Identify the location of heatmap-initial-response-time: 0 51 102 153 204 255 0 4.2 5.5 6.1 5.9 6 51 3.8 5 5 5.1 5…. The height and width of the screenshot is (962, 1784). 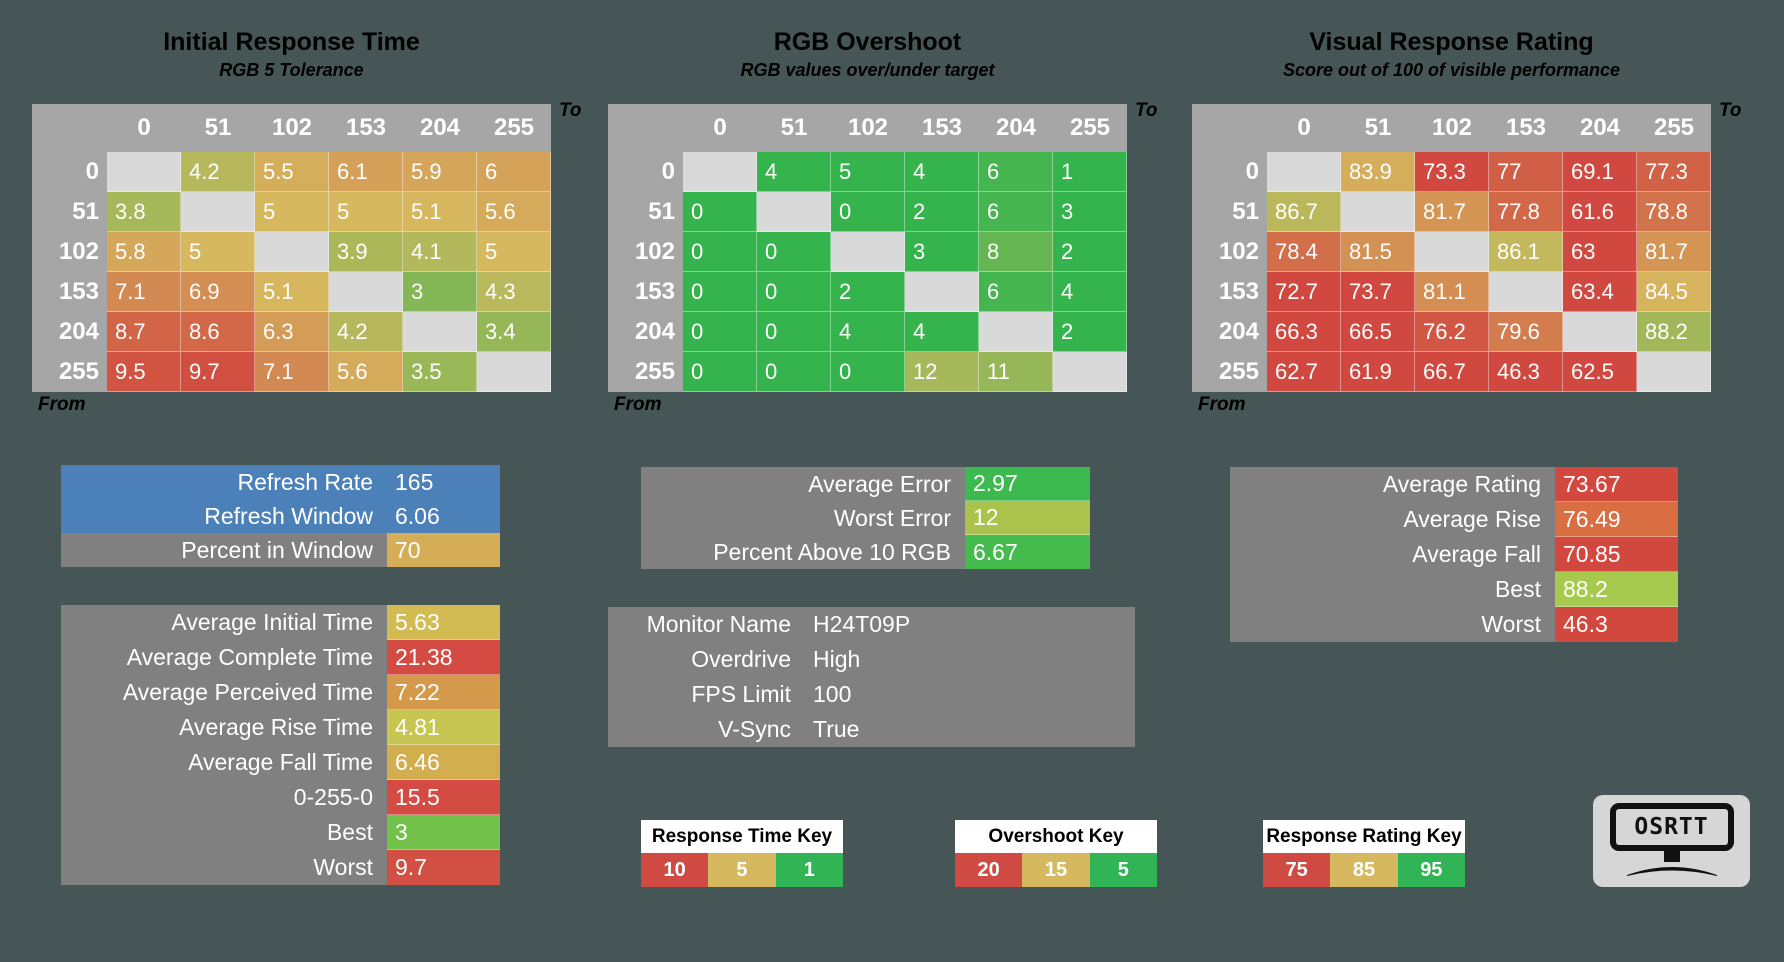
(291, 248).